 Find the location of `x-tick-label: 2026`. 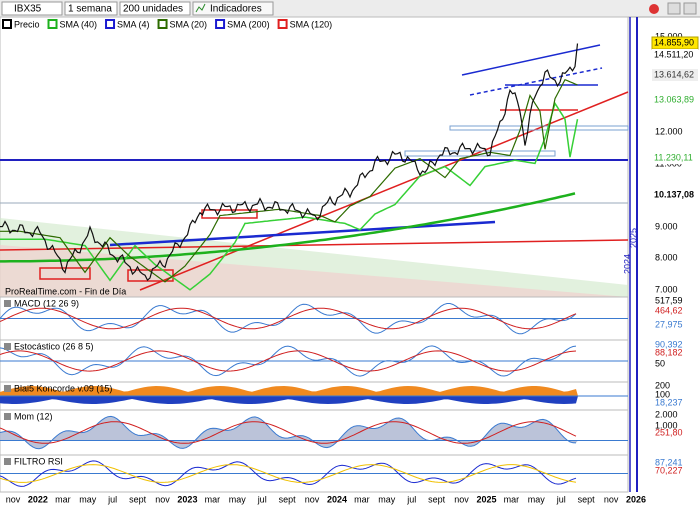

x-tick-label: 2026 is located at coordinates (636, 499).